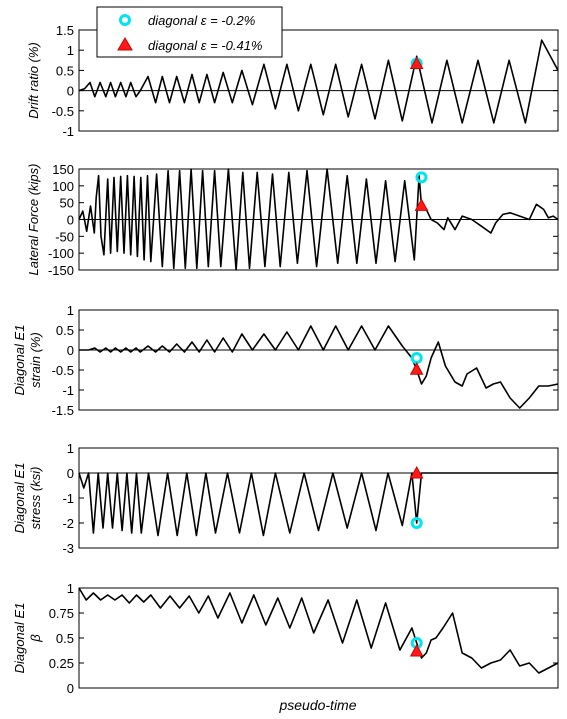  What do you see at coordinates (125, 20) in the screenshot?
I see `legend-marker-circle` at bounding box center [125, 20].